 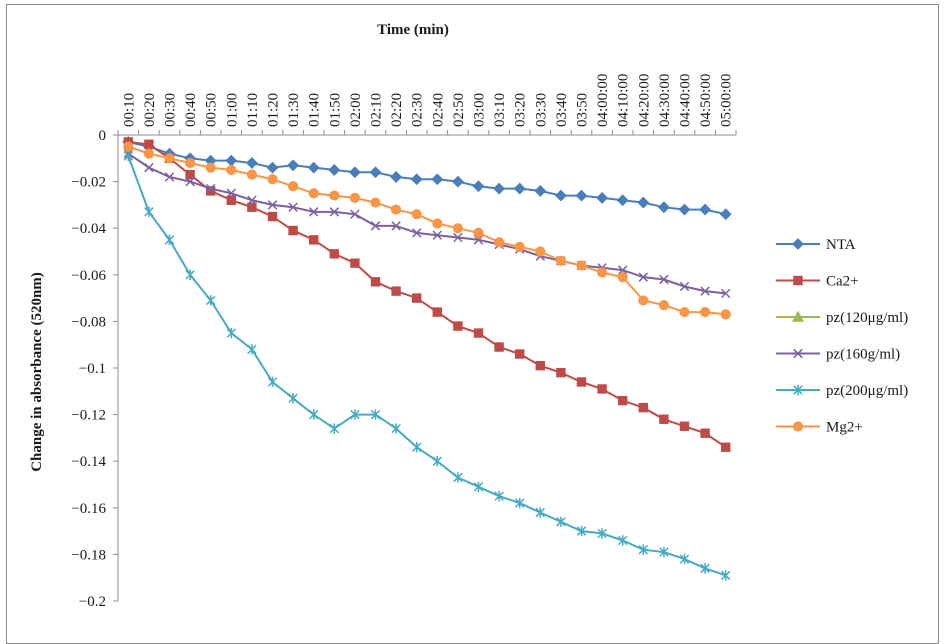 What do you see at coordinates (253, 110) in the screenshot?
I see `x-tick-label: 01:10` at bounding box center [253, 110].